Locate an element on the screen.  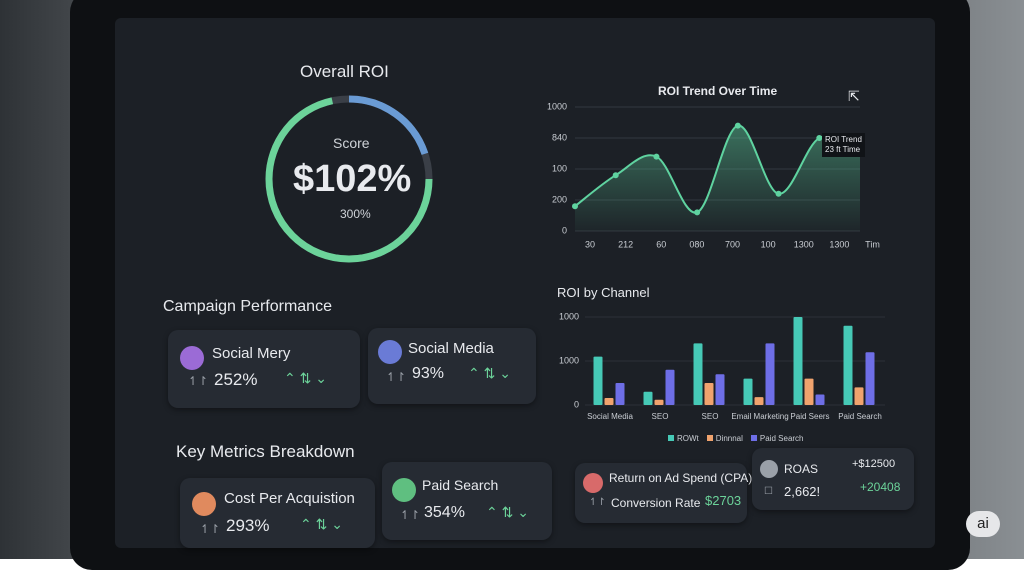
legend: ROWt Dinnnal Paid Search is located at coordinates (736, 438).